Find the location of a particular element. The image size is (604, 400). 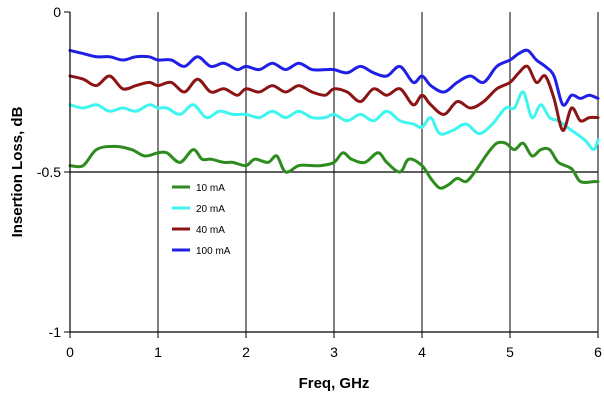

x-tick-label-6: 6 is located at coordinates (598, 352).